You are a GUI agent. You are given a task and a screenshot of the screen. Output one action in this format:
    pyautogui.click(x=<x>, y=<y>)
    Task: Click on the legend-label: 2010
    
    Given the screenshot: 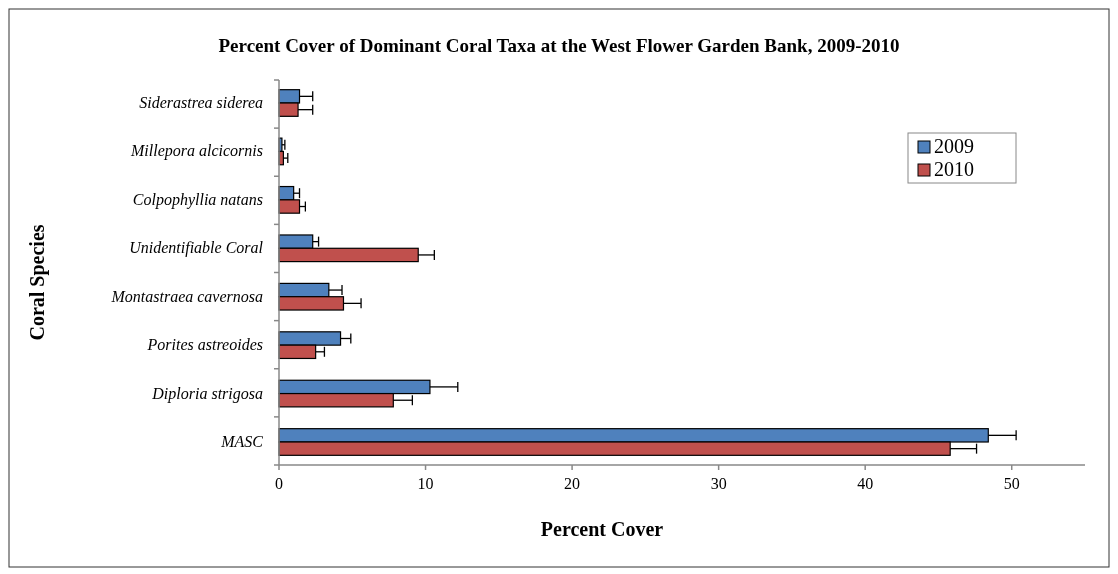 What is the action you would take?
    pyautogui.click(x=954, y=169)
    